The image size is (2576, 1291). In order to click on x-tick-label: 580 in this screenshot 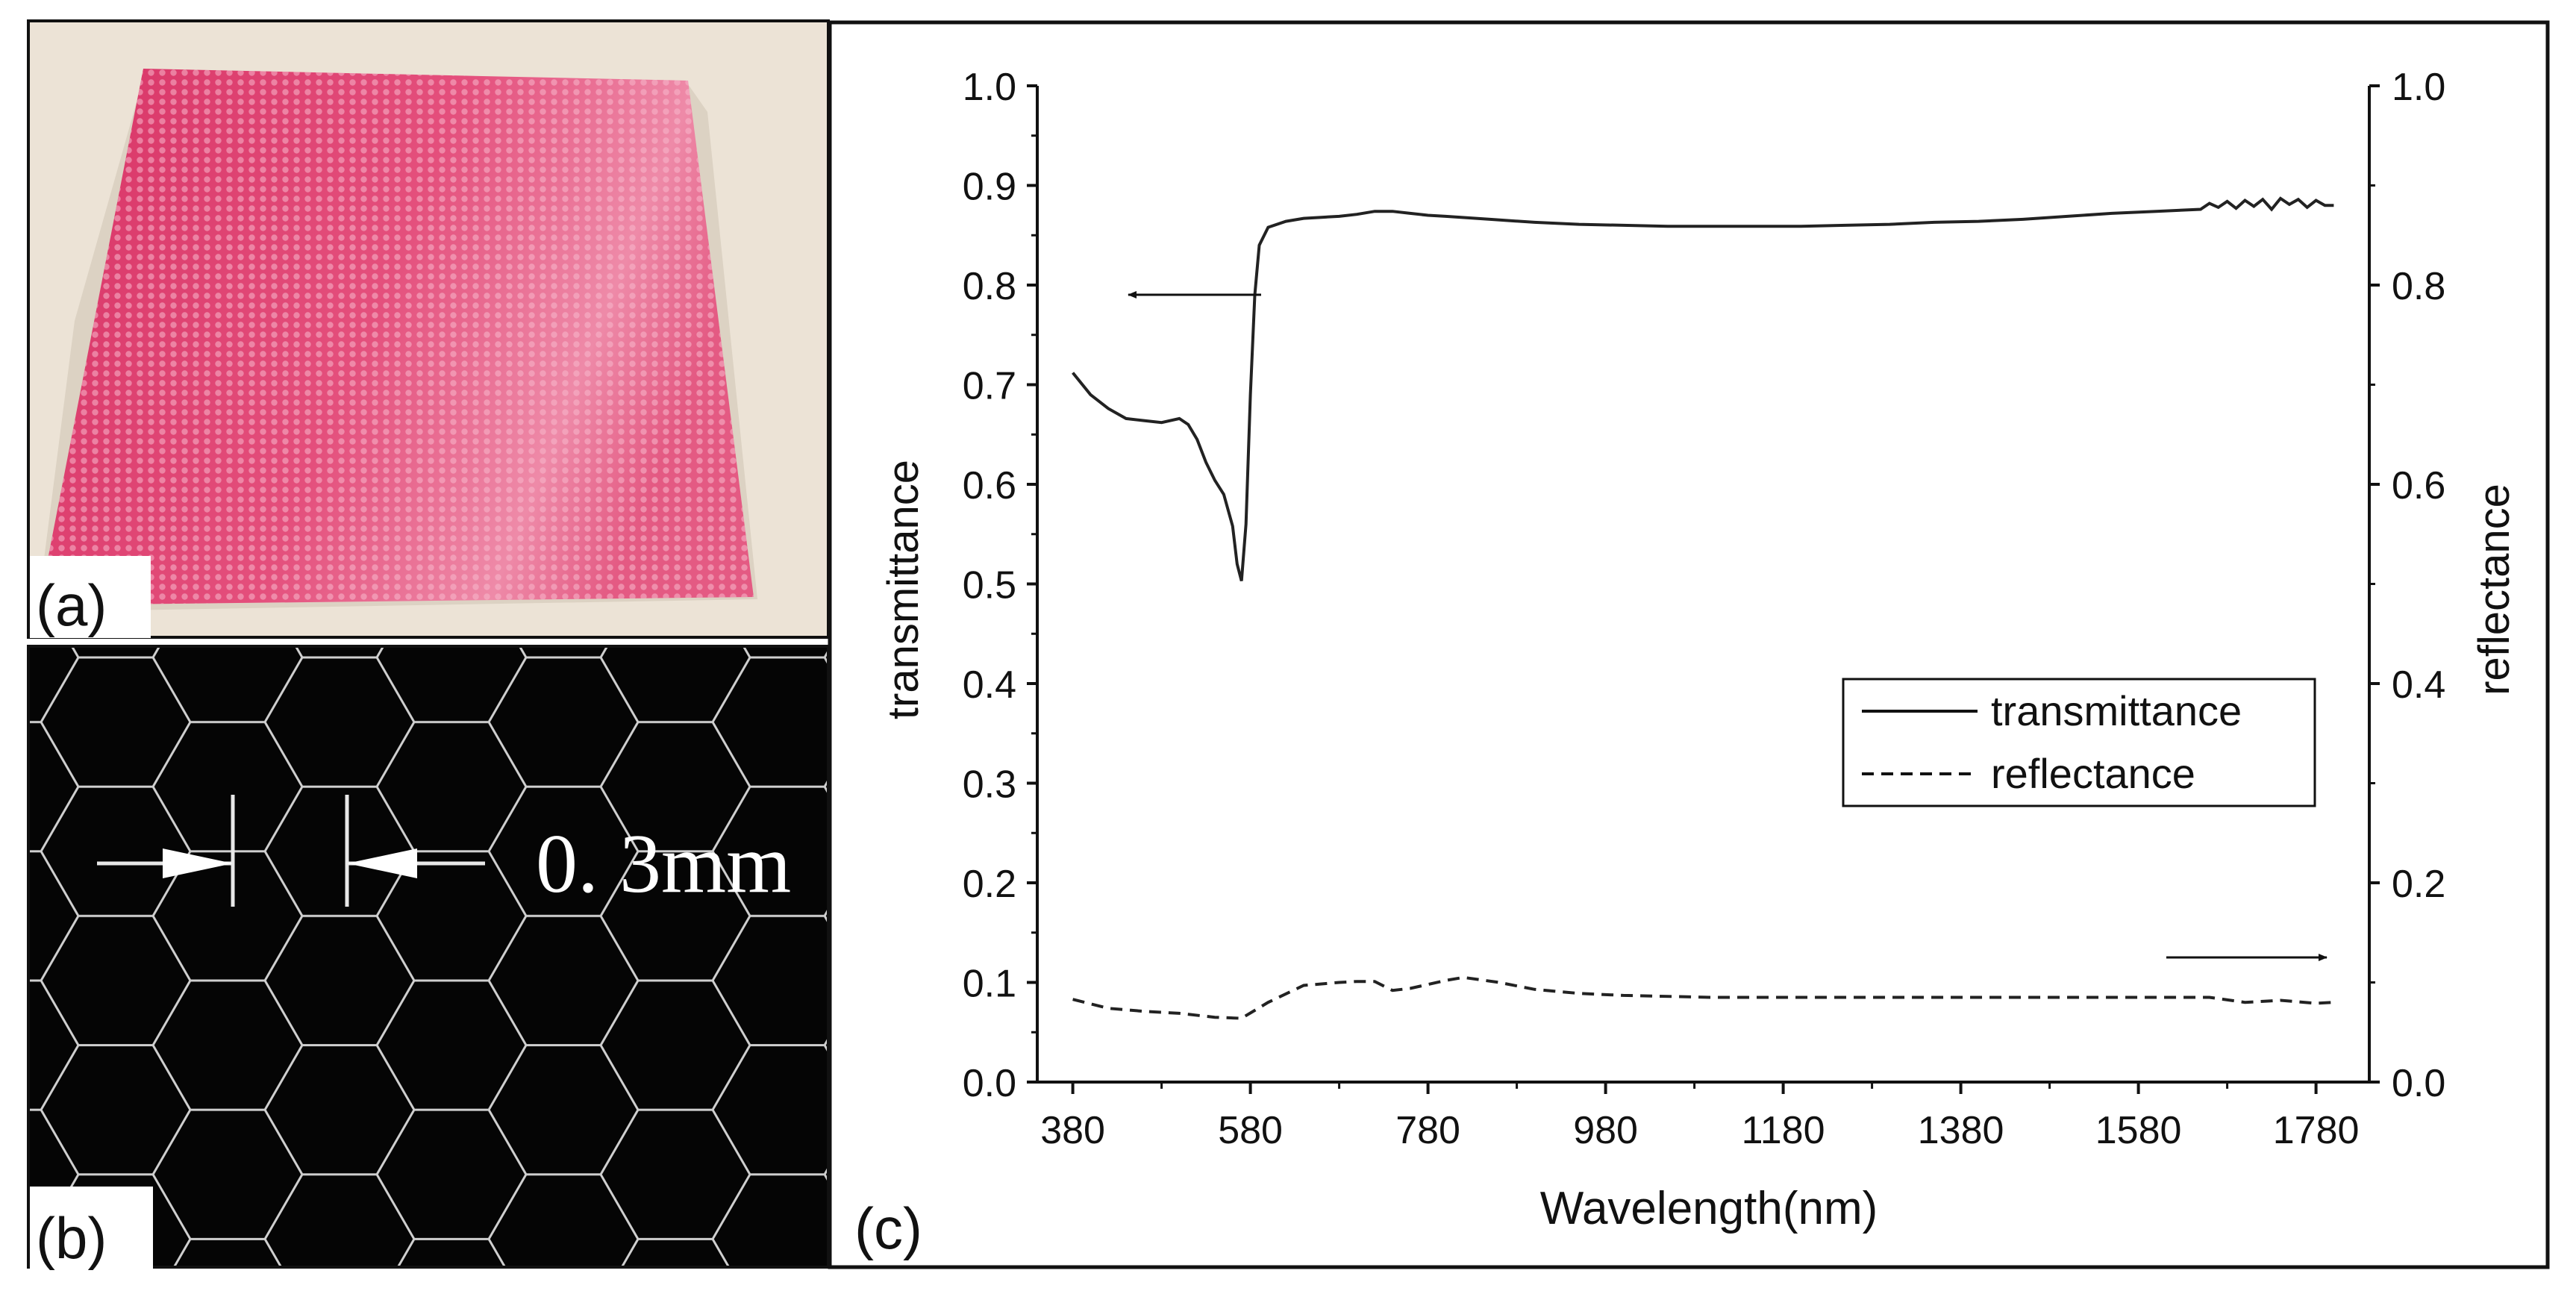, I will do `click(1250, 1130)`.